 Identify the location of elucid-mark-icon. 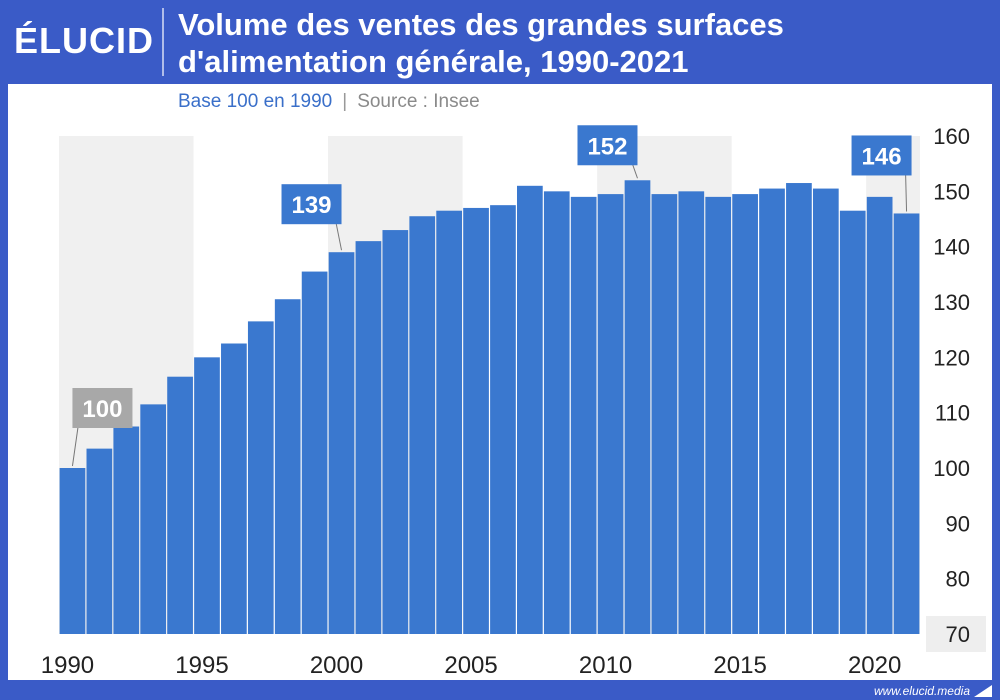
(983, 691).